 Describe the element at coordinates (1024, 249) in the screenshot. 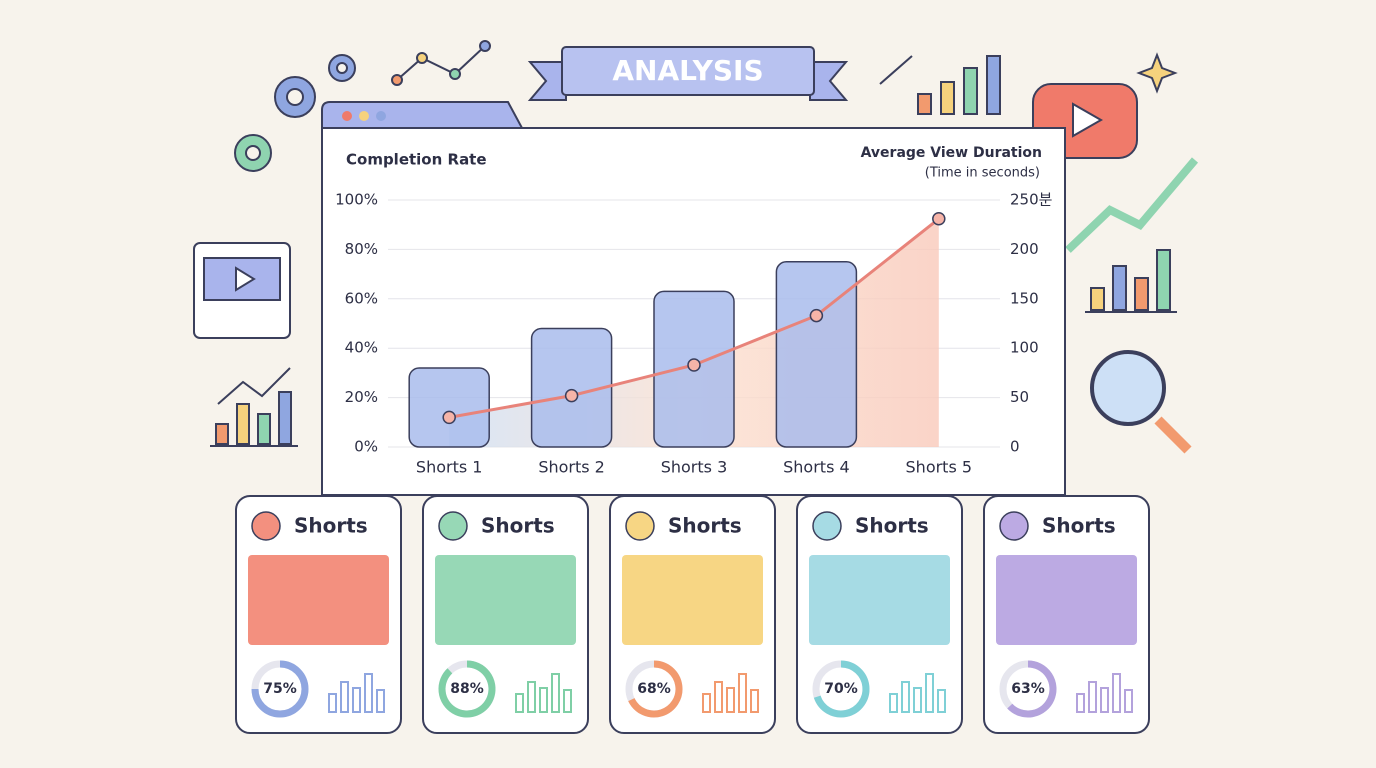

I see `y2-tick-label: 200` at that location.